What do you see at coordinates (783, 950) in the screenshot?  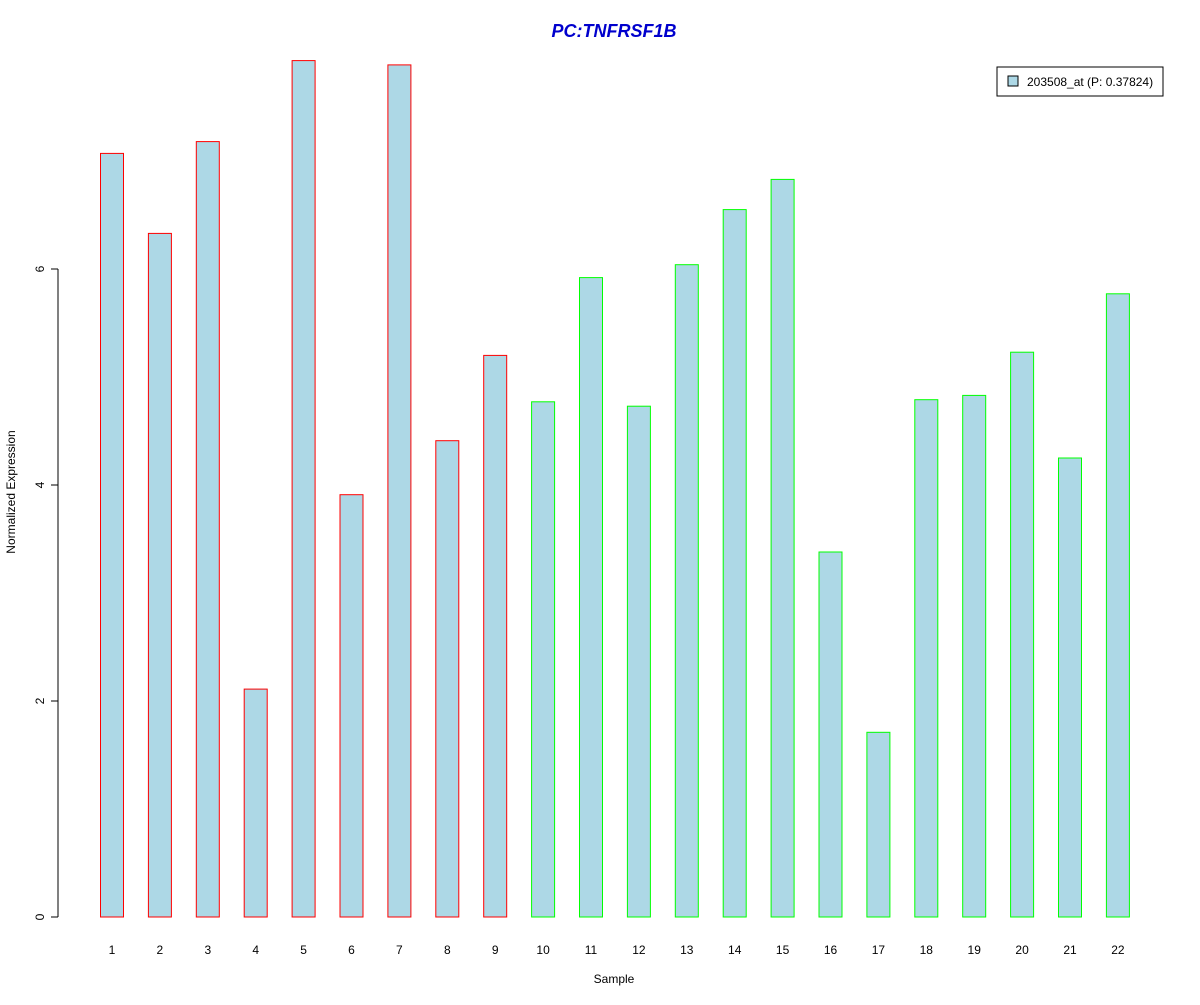 I see `x-tick-label: 15` at bounding box center [783, 950].